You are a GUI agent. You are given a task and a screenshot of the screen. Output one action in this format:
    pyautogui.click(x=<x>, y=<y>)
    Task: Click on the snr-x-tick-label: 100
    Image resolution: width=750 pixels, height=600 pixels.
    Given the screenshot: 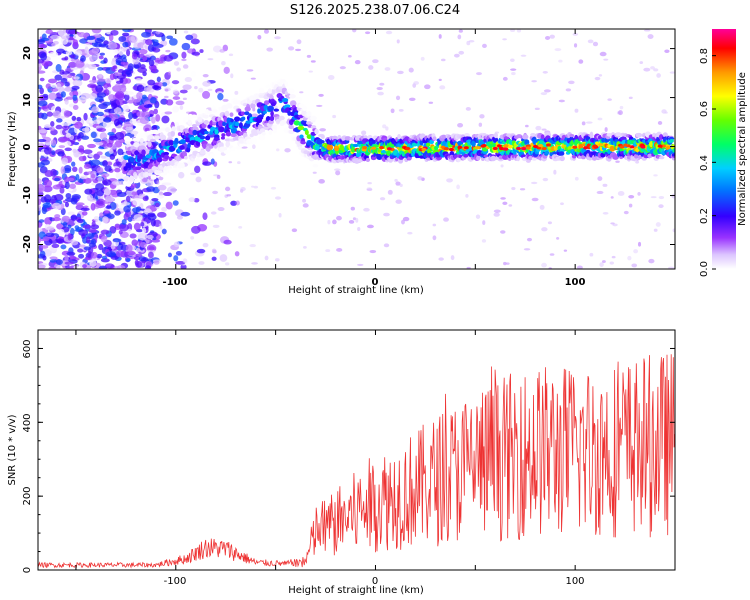 What is the action you would take?
    pyautogui.click(x=574, y=581)
    